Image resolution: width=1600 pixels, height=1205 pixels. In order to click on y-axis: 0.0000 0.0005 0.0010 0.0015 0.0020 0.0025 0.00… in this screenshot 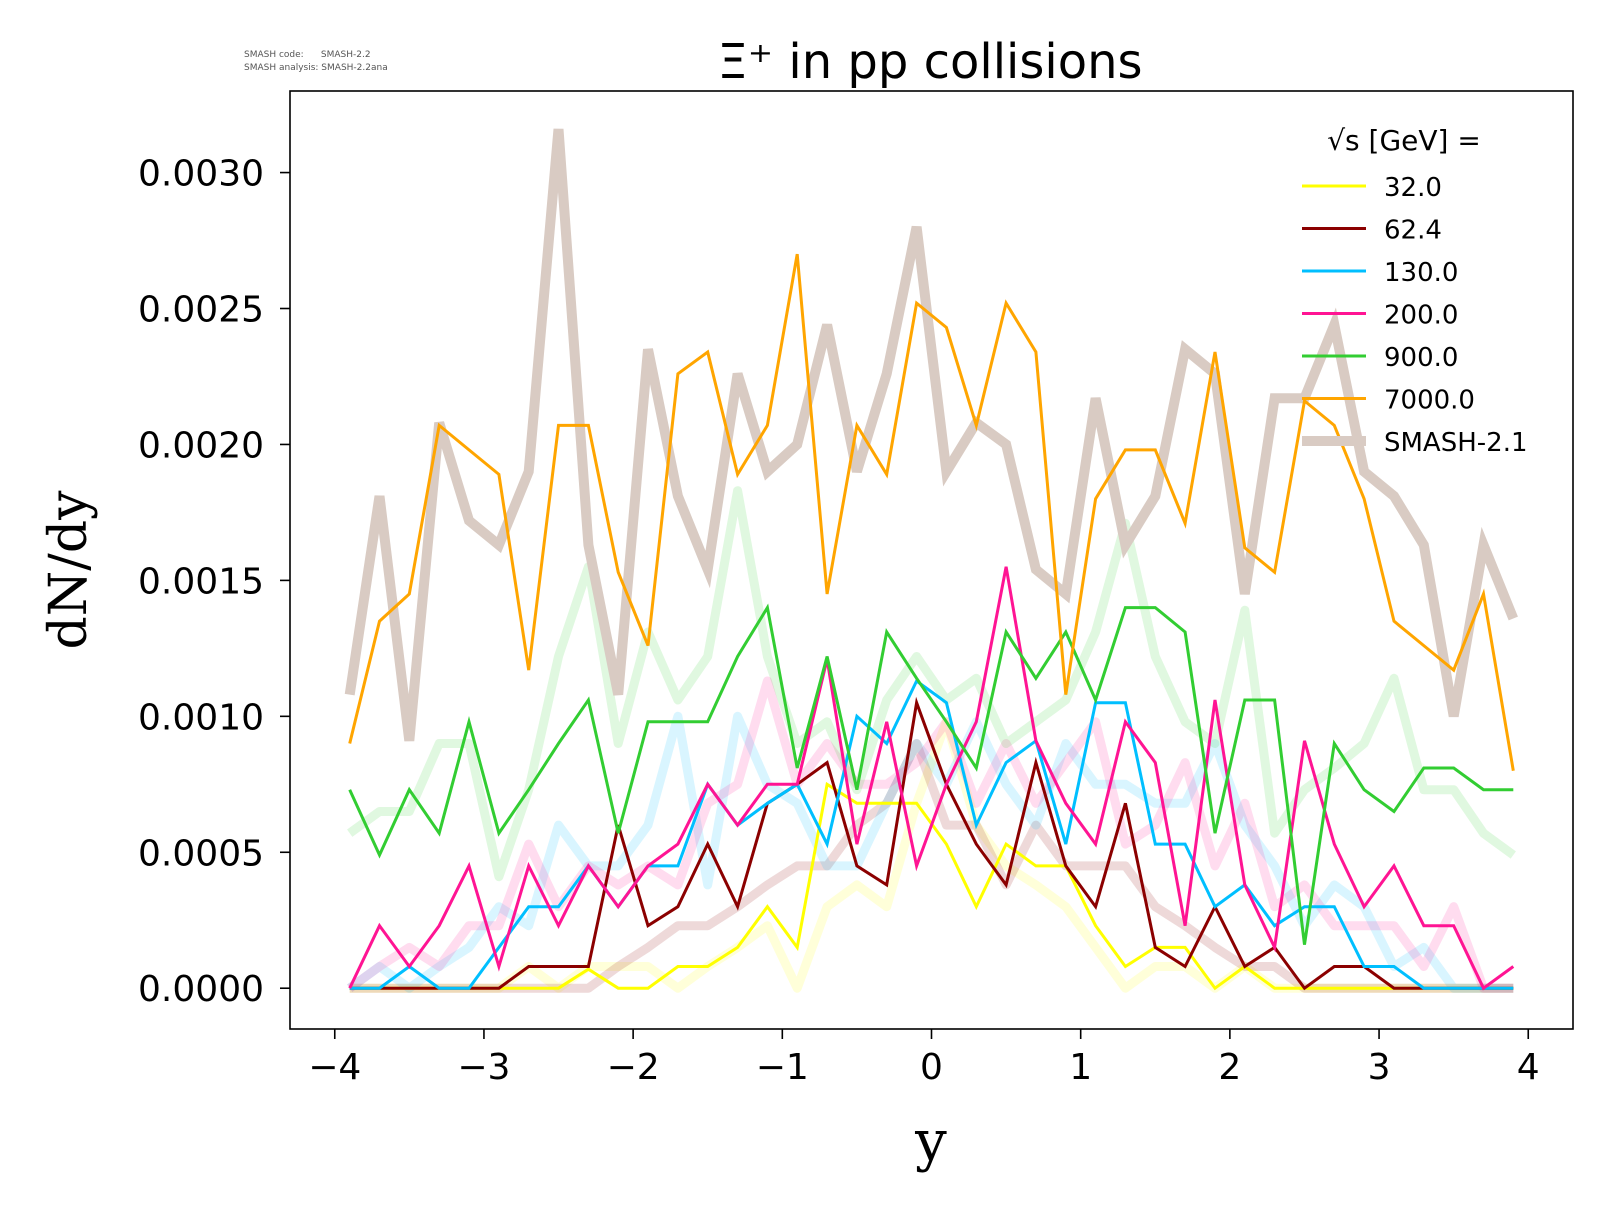, I will do `click(214, 582)`.